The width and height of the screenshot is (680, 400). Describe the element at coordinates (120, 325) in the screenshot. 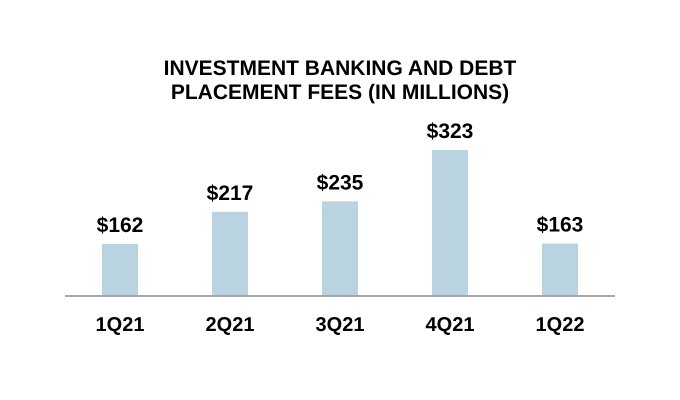

I see `x-tick-label: 1Q21` at that location.